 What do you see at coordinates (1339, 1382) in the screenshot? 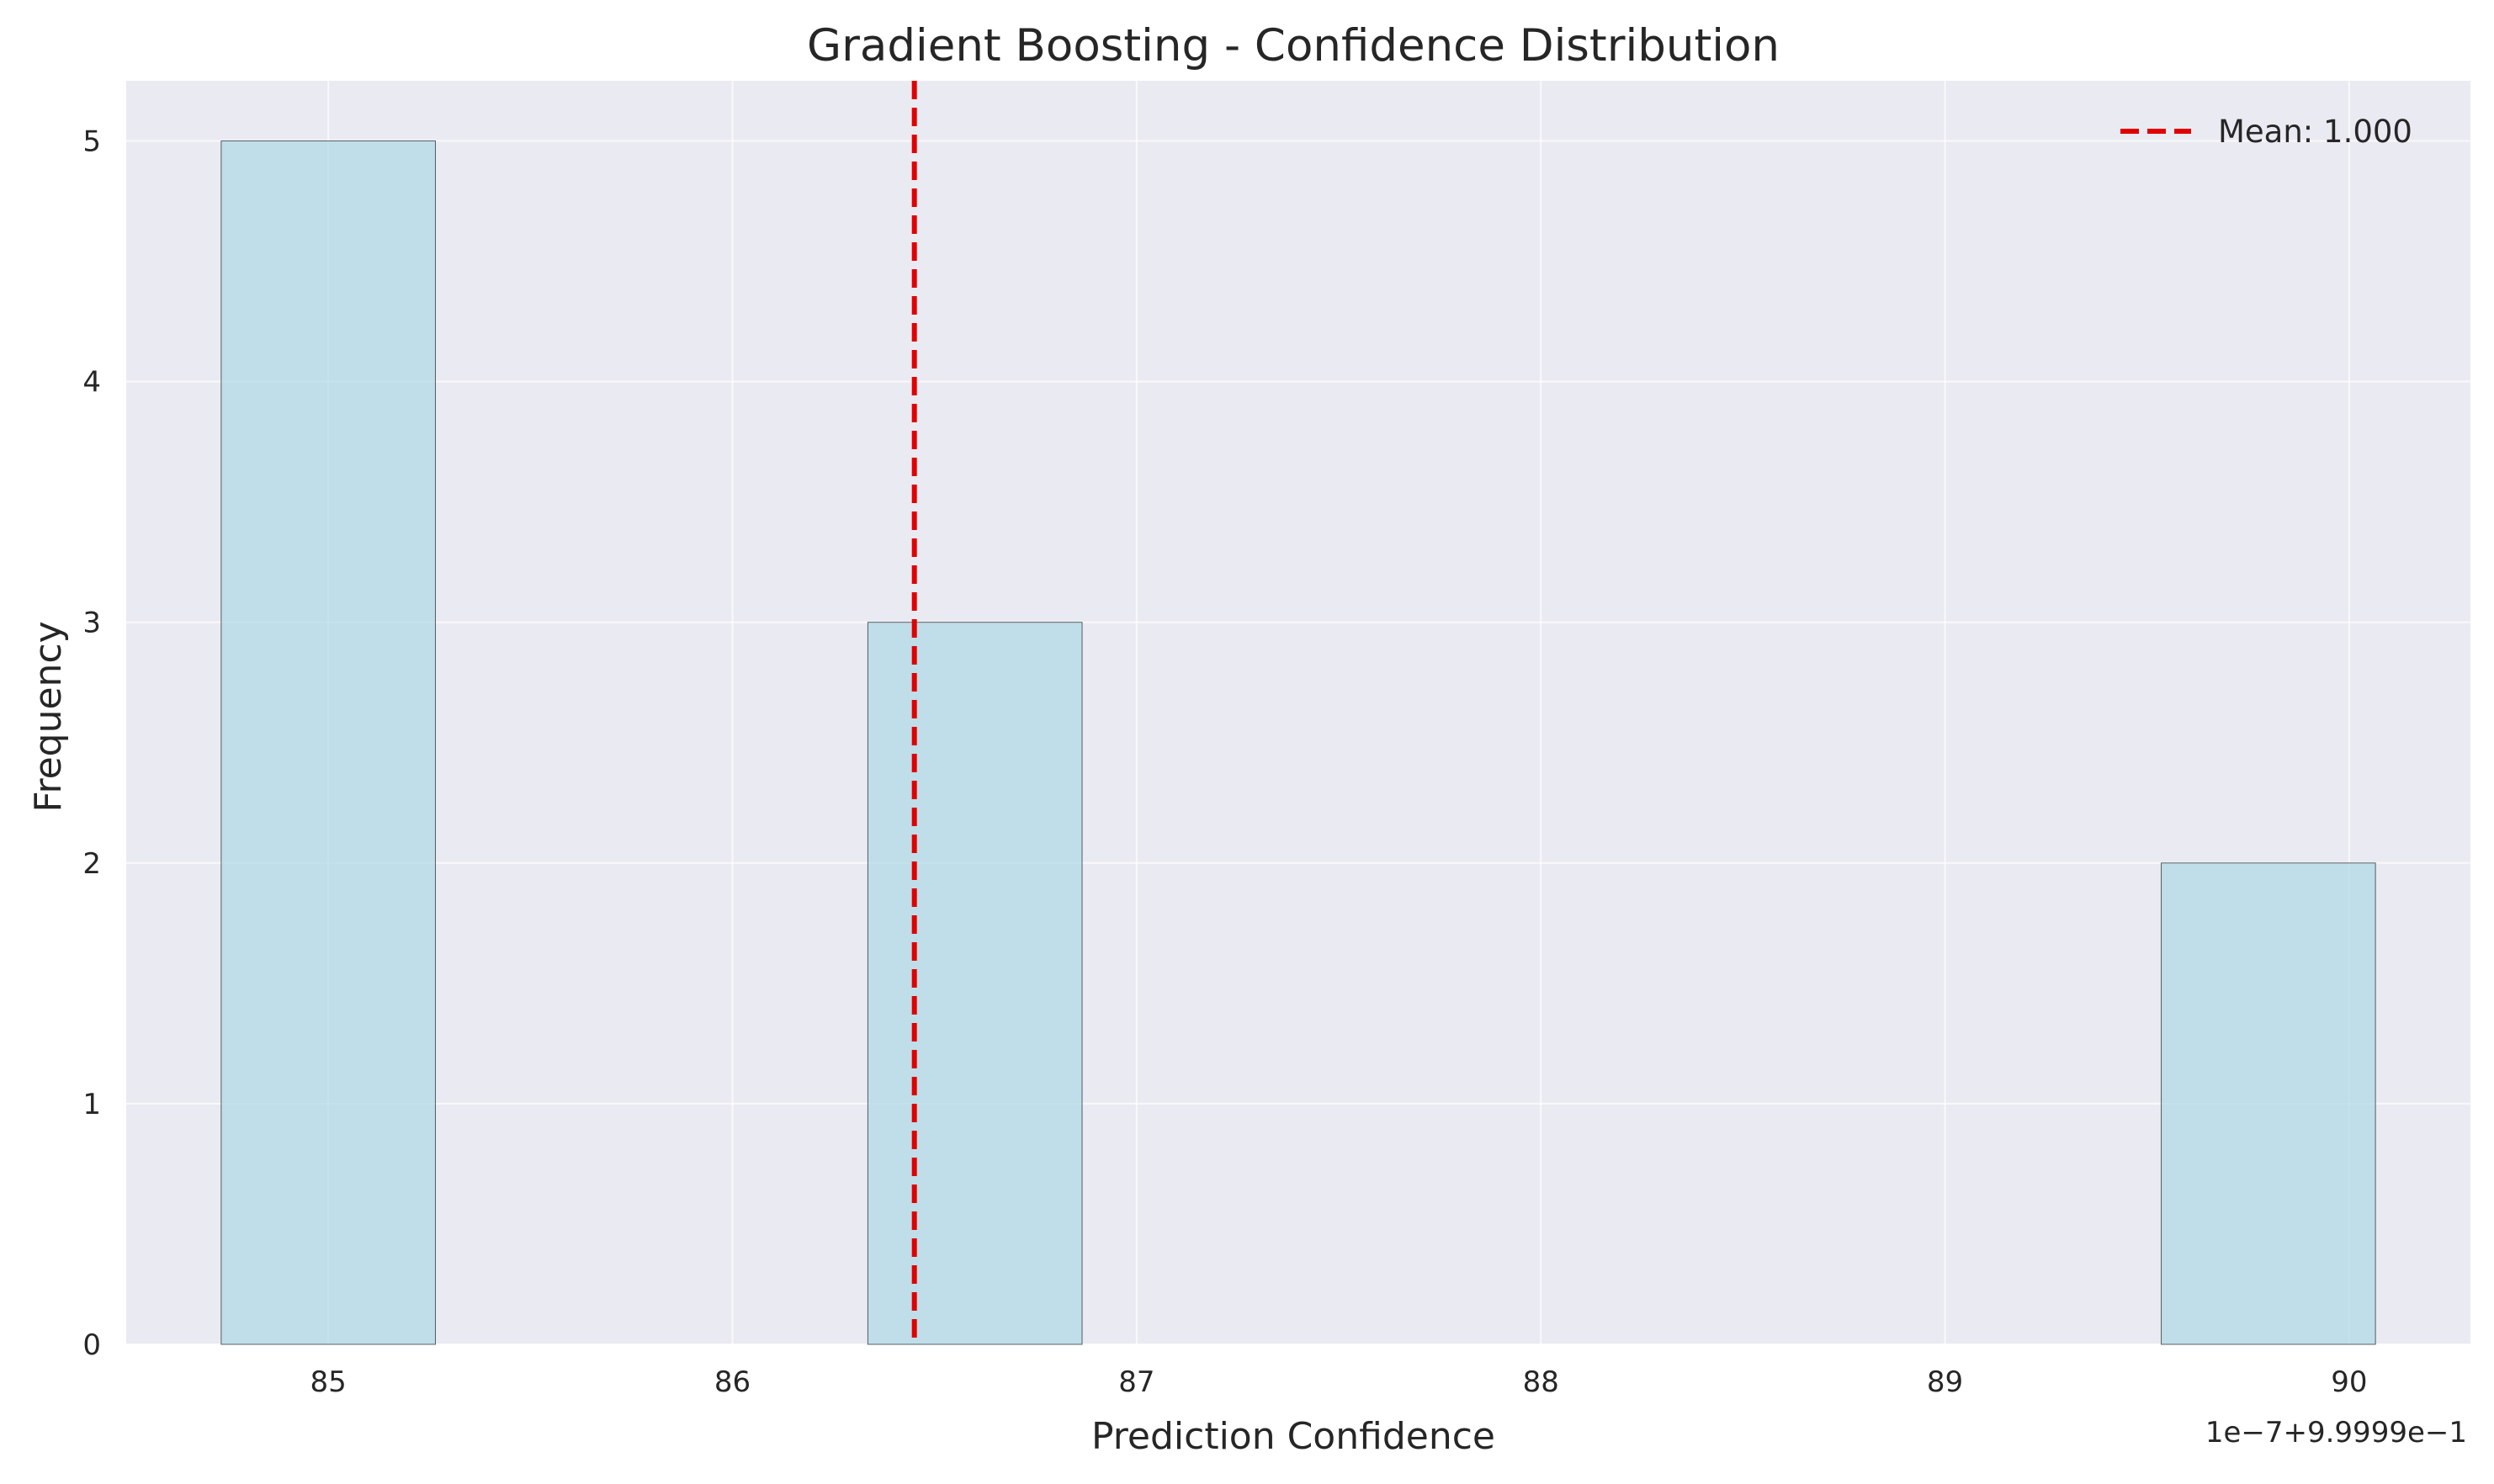
I see `x-axis-ticks: 85 86 87 88 89 90` at bounding box center [1339, 1382].